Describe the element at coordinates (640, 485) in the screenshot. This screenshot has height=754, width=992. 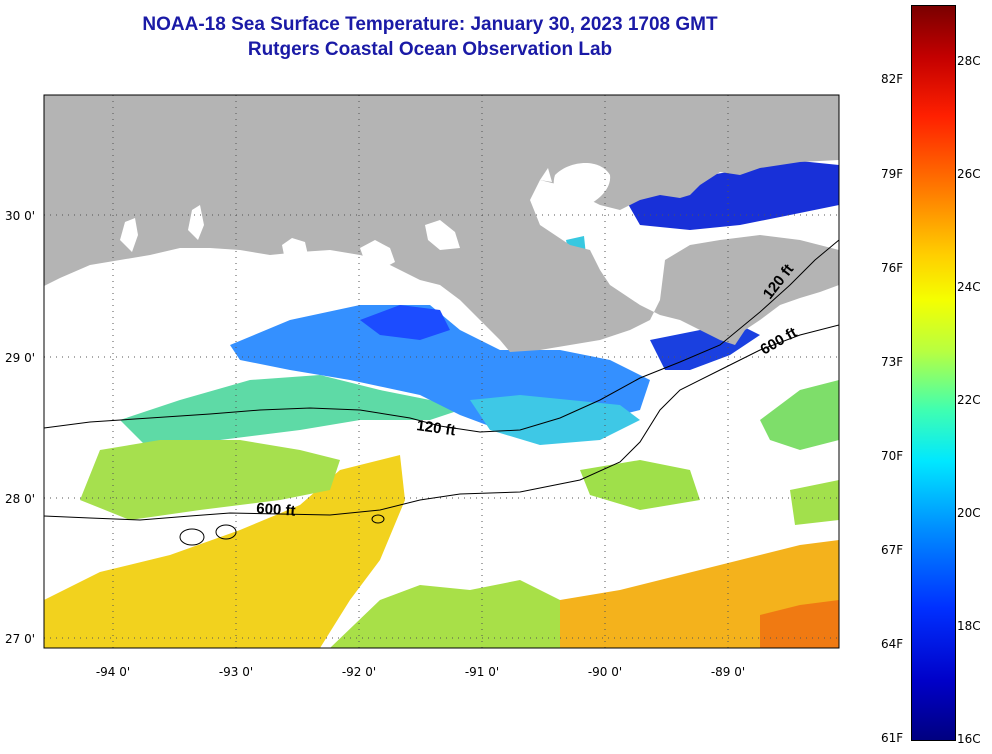
I see `sst-green-east` at that location.